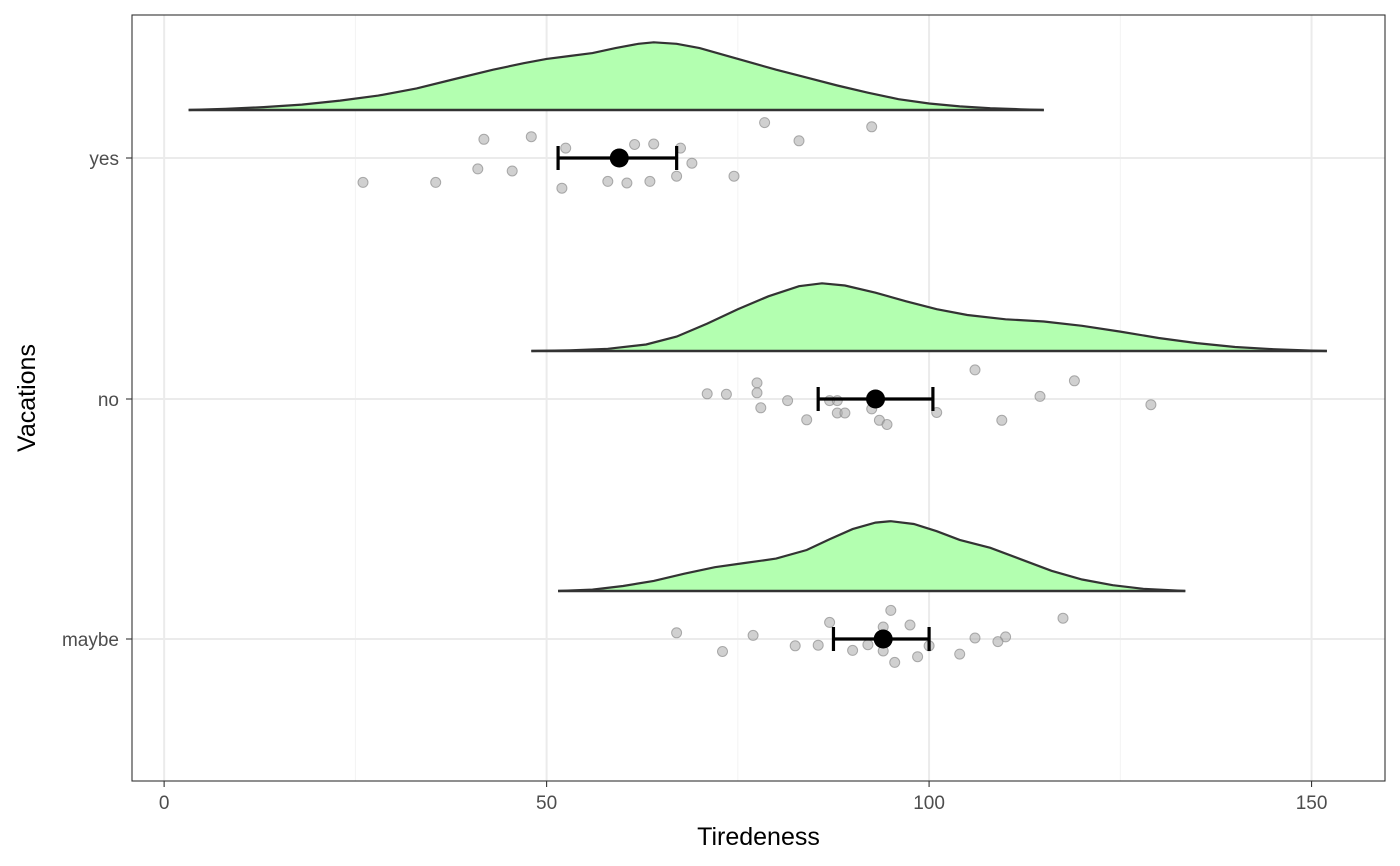 The width and height of the screenshot is (1400, 866). I want to click on density-curve-maybe, so click(872, 556).